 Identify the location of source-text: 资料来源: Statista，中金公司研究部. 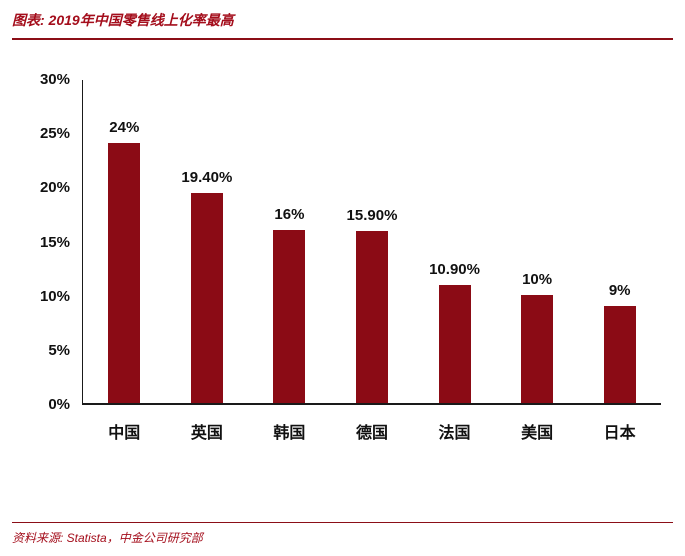
(107, 538).